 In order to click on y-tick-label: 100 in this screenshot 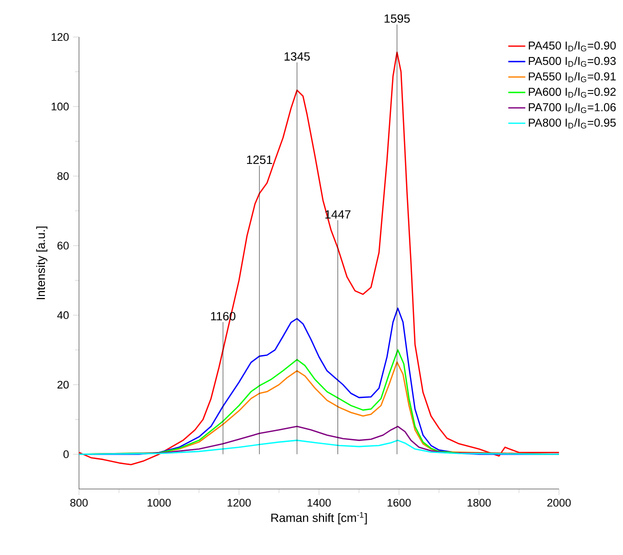, I will do `click(60, 106)`.